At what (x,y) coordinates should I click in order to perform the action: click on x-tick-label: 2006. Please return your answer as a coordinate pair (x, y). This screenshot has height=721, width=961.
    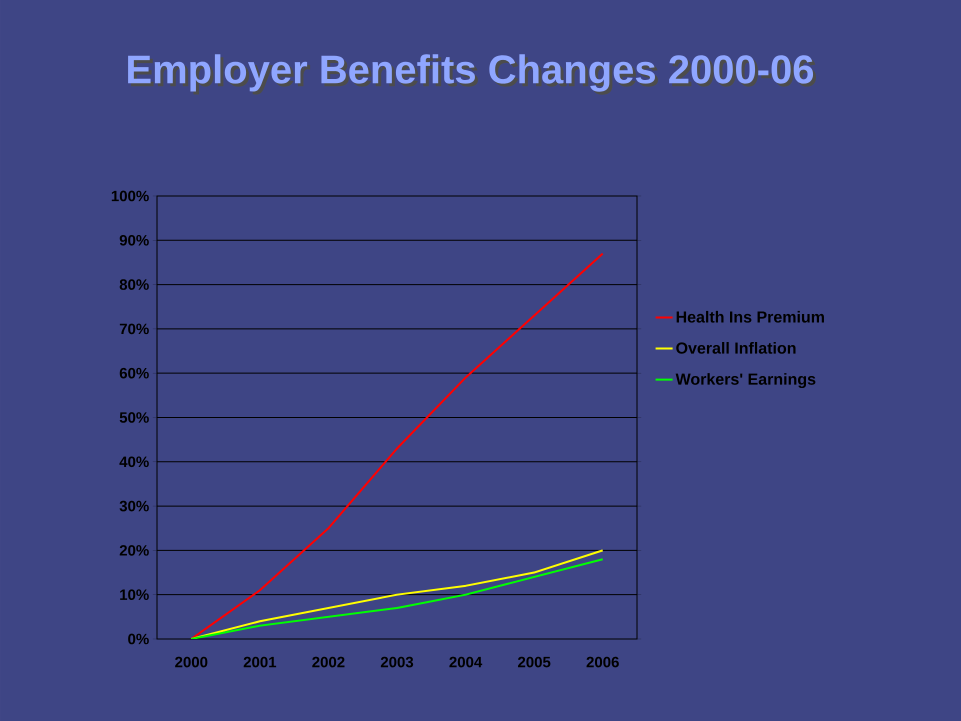
    Looking at the image, I should click on (602, 662).